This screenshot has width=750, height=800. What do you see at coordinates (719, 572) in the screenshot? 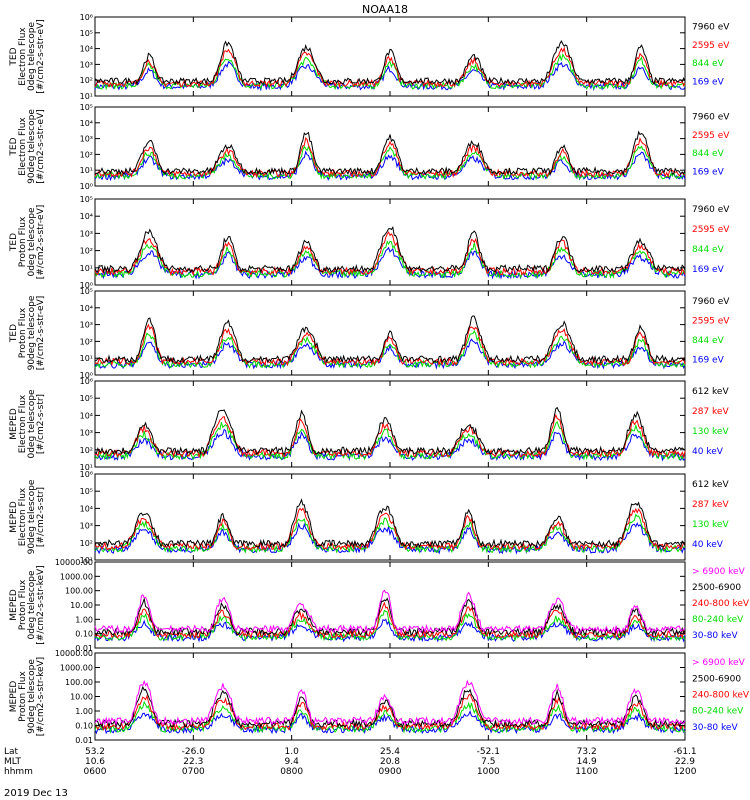
I see `legend-entry: > 6900 keV` at bounding box center [719, 572].